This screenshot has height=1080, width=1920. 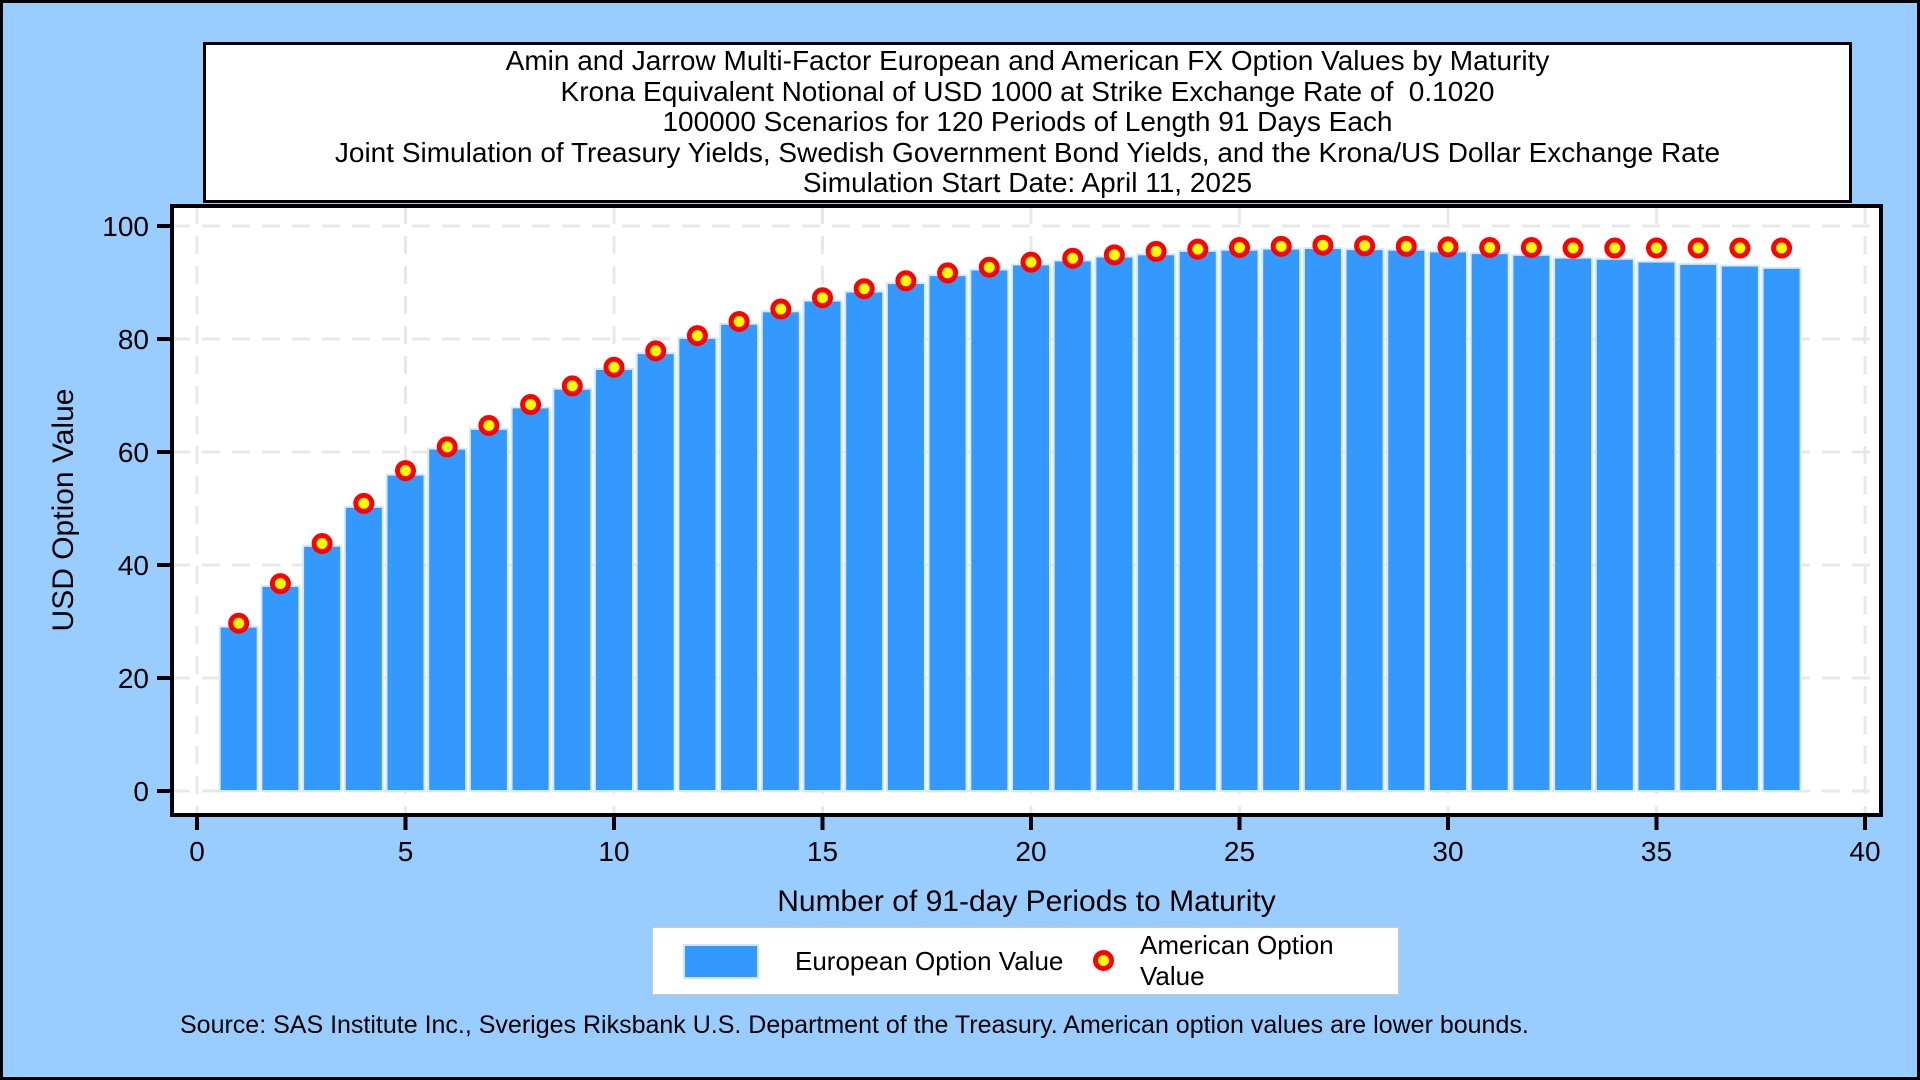 What do you see at coordinates (141, 791) in the screenshot?
I see `ytick-label-0: 0` at bounding box center [141, 791].